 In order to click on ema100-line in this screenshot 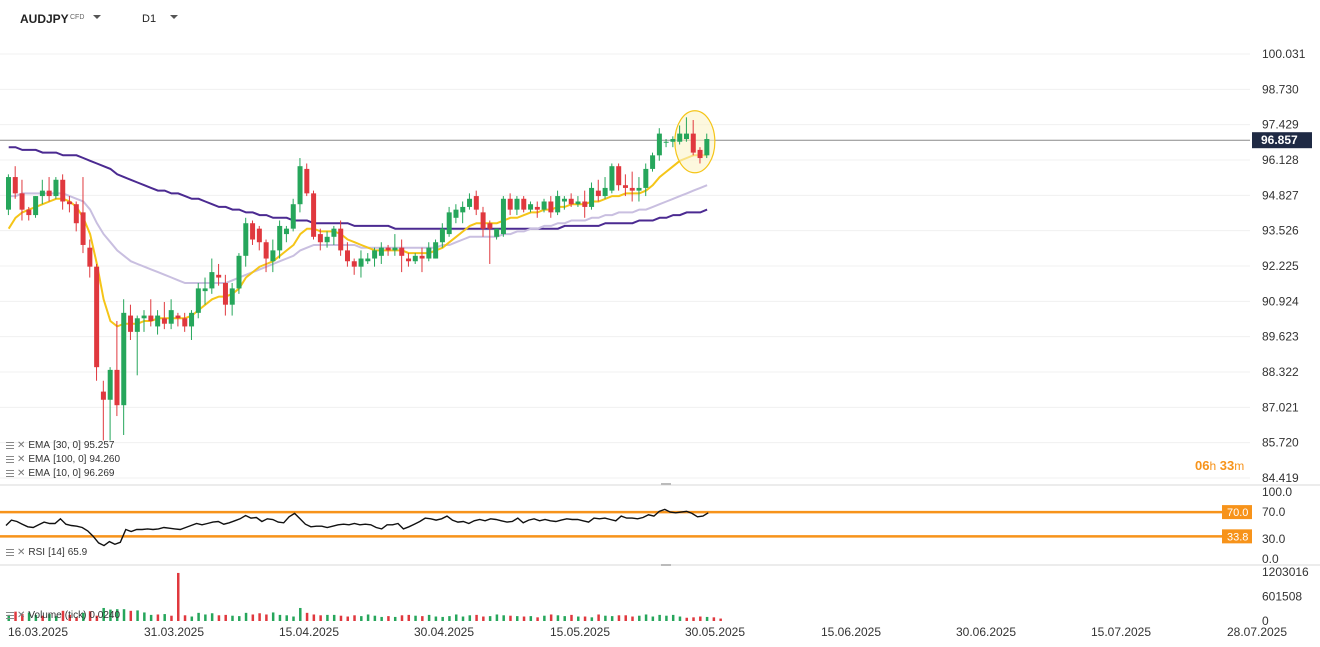, I will do `click(358, 188)`.